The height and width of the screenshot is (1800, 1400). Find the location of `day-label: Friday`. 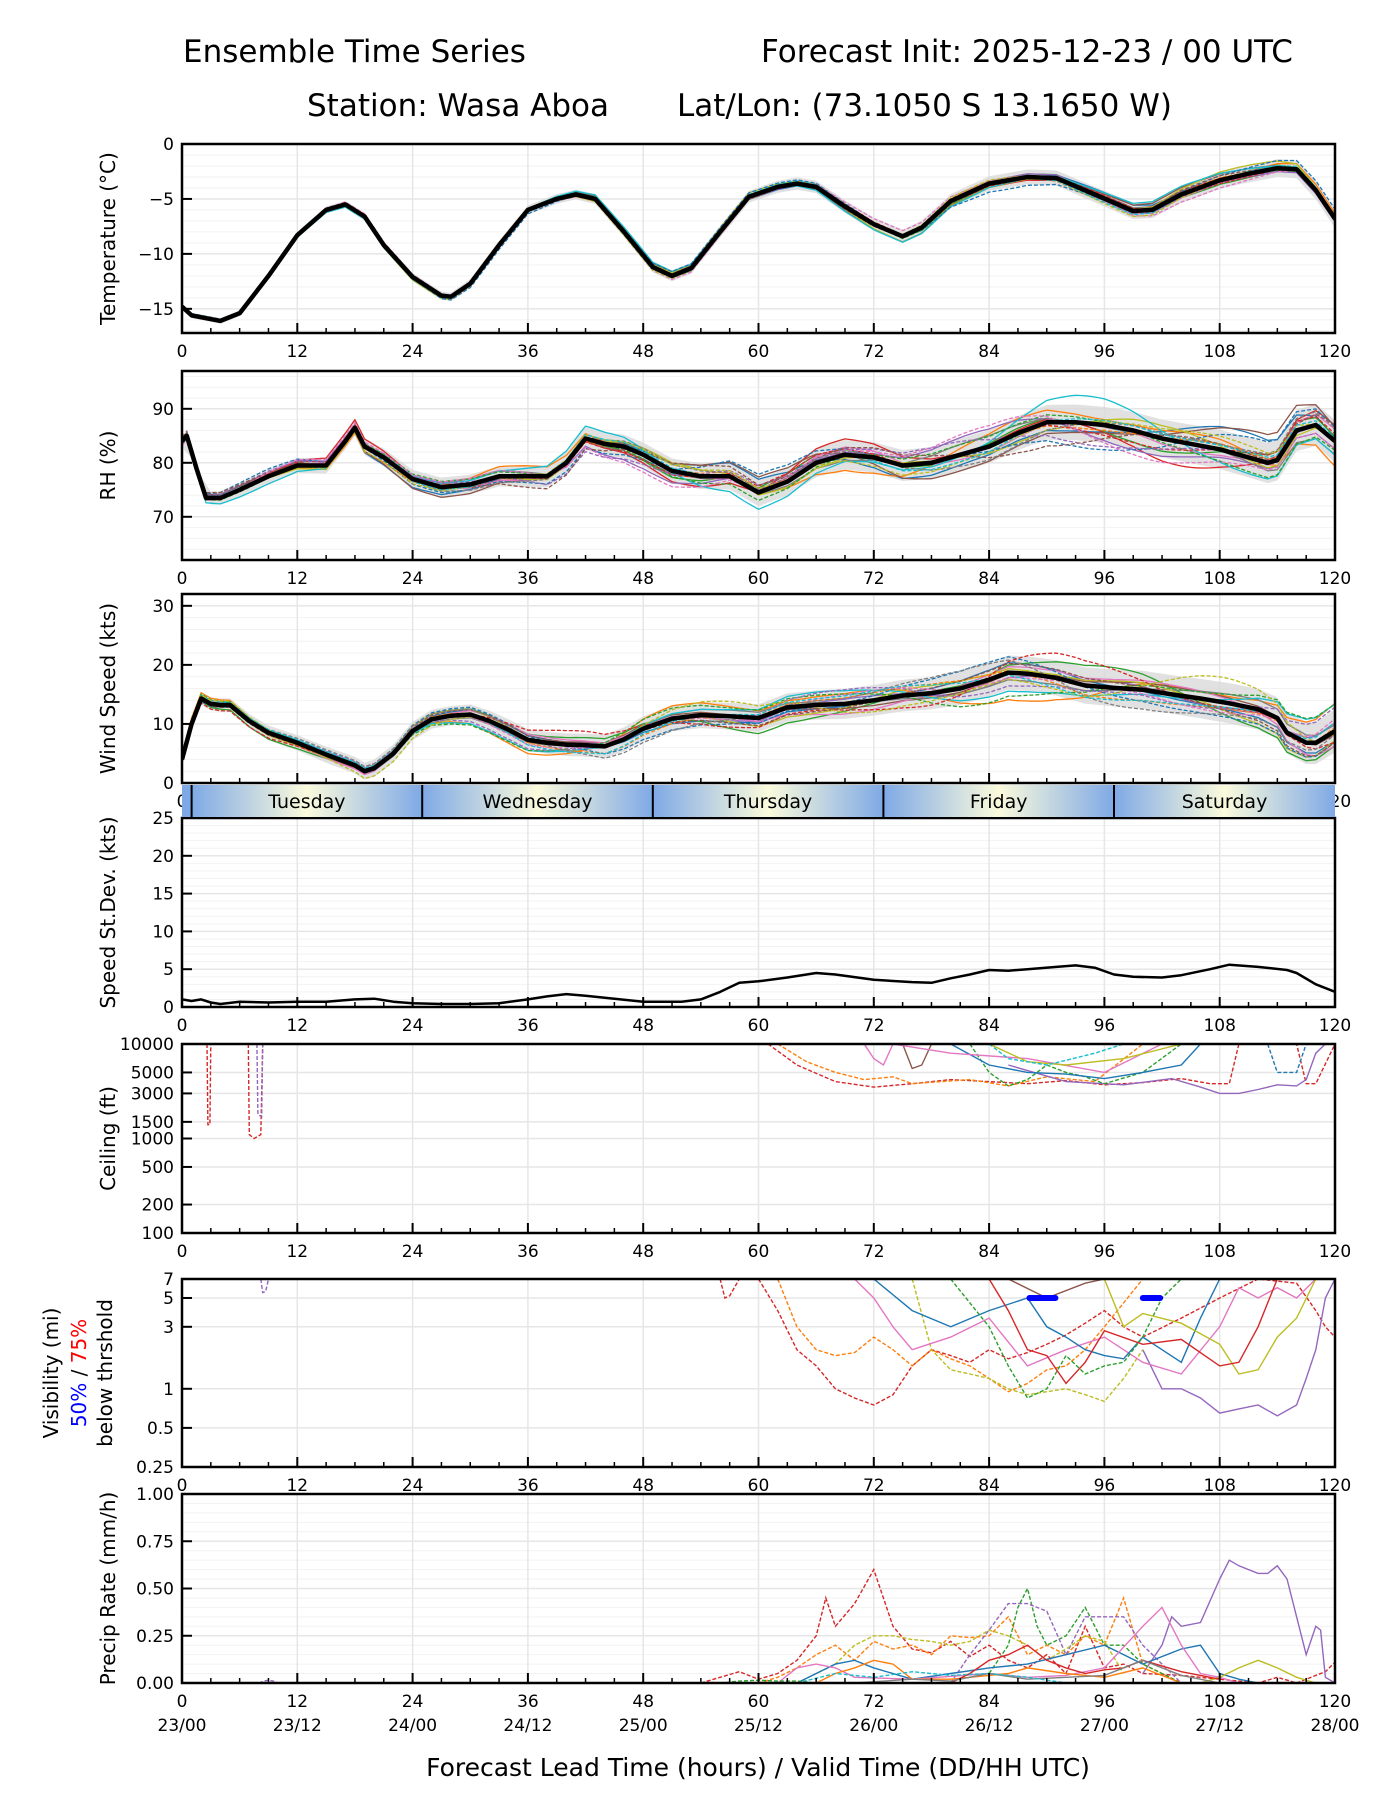

day-label: Friday is located at coordinates (999, 802).